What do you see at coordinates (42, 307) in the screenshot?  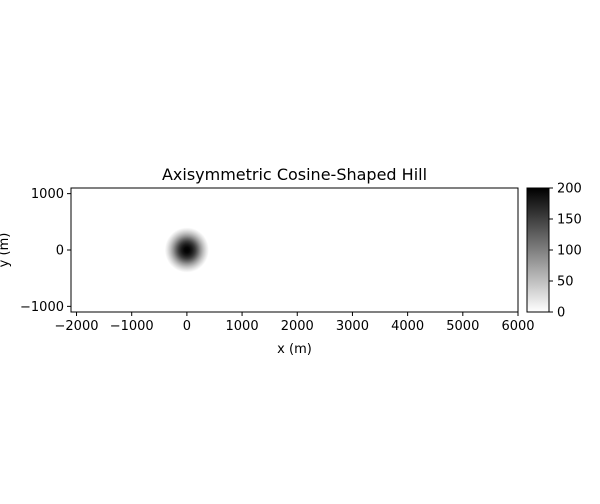 I see `y-tick-label: −1000` at bounding box center [42, 307].